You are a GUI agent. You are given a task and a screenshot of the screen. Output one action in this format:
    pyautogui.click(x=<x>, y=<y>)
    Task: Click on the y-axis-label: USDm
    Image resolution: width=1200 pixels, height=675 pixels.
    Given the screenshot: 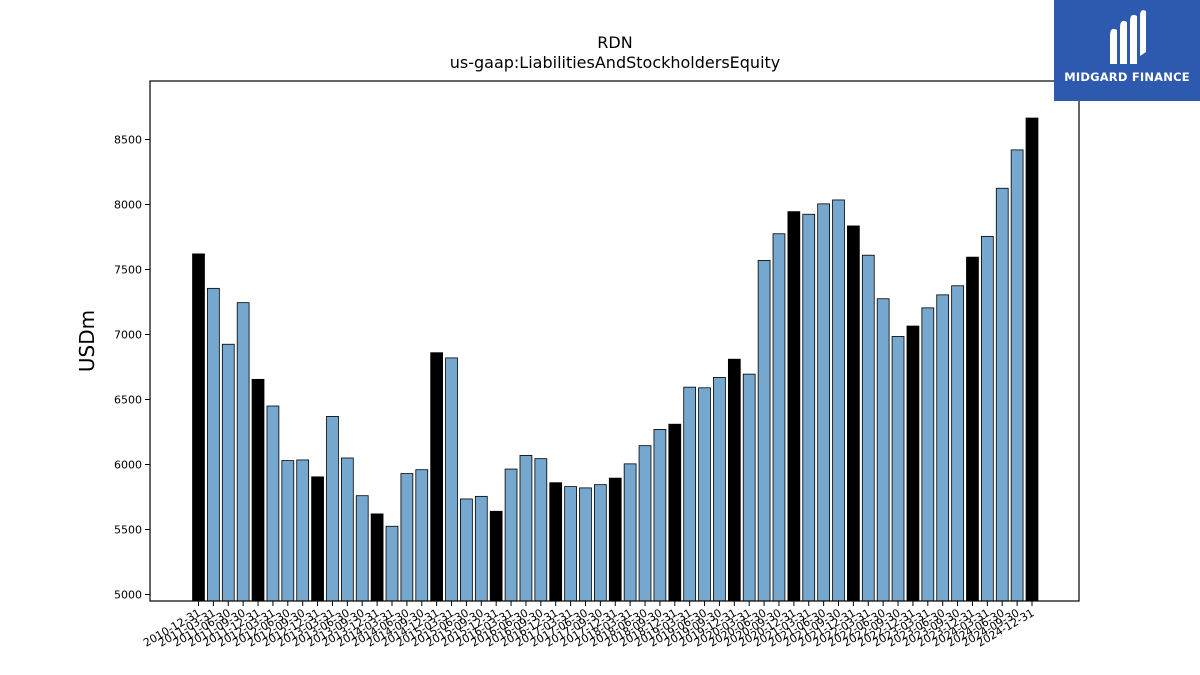 What is the action you would take?
    pyautogui.click(x=87, y=341)
    